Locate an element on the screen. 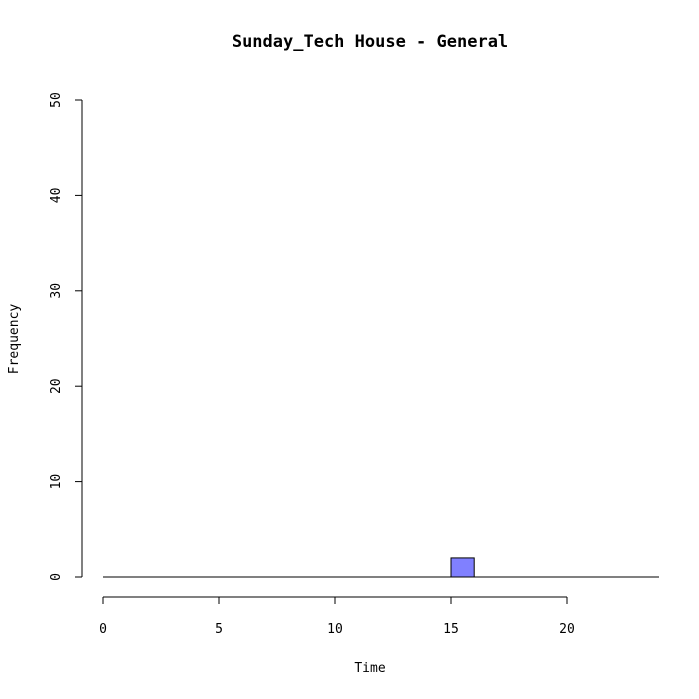 Image resolution: width=699 pixels, height=699 pixels. histogram-bar is located at coordinates (462, 567).